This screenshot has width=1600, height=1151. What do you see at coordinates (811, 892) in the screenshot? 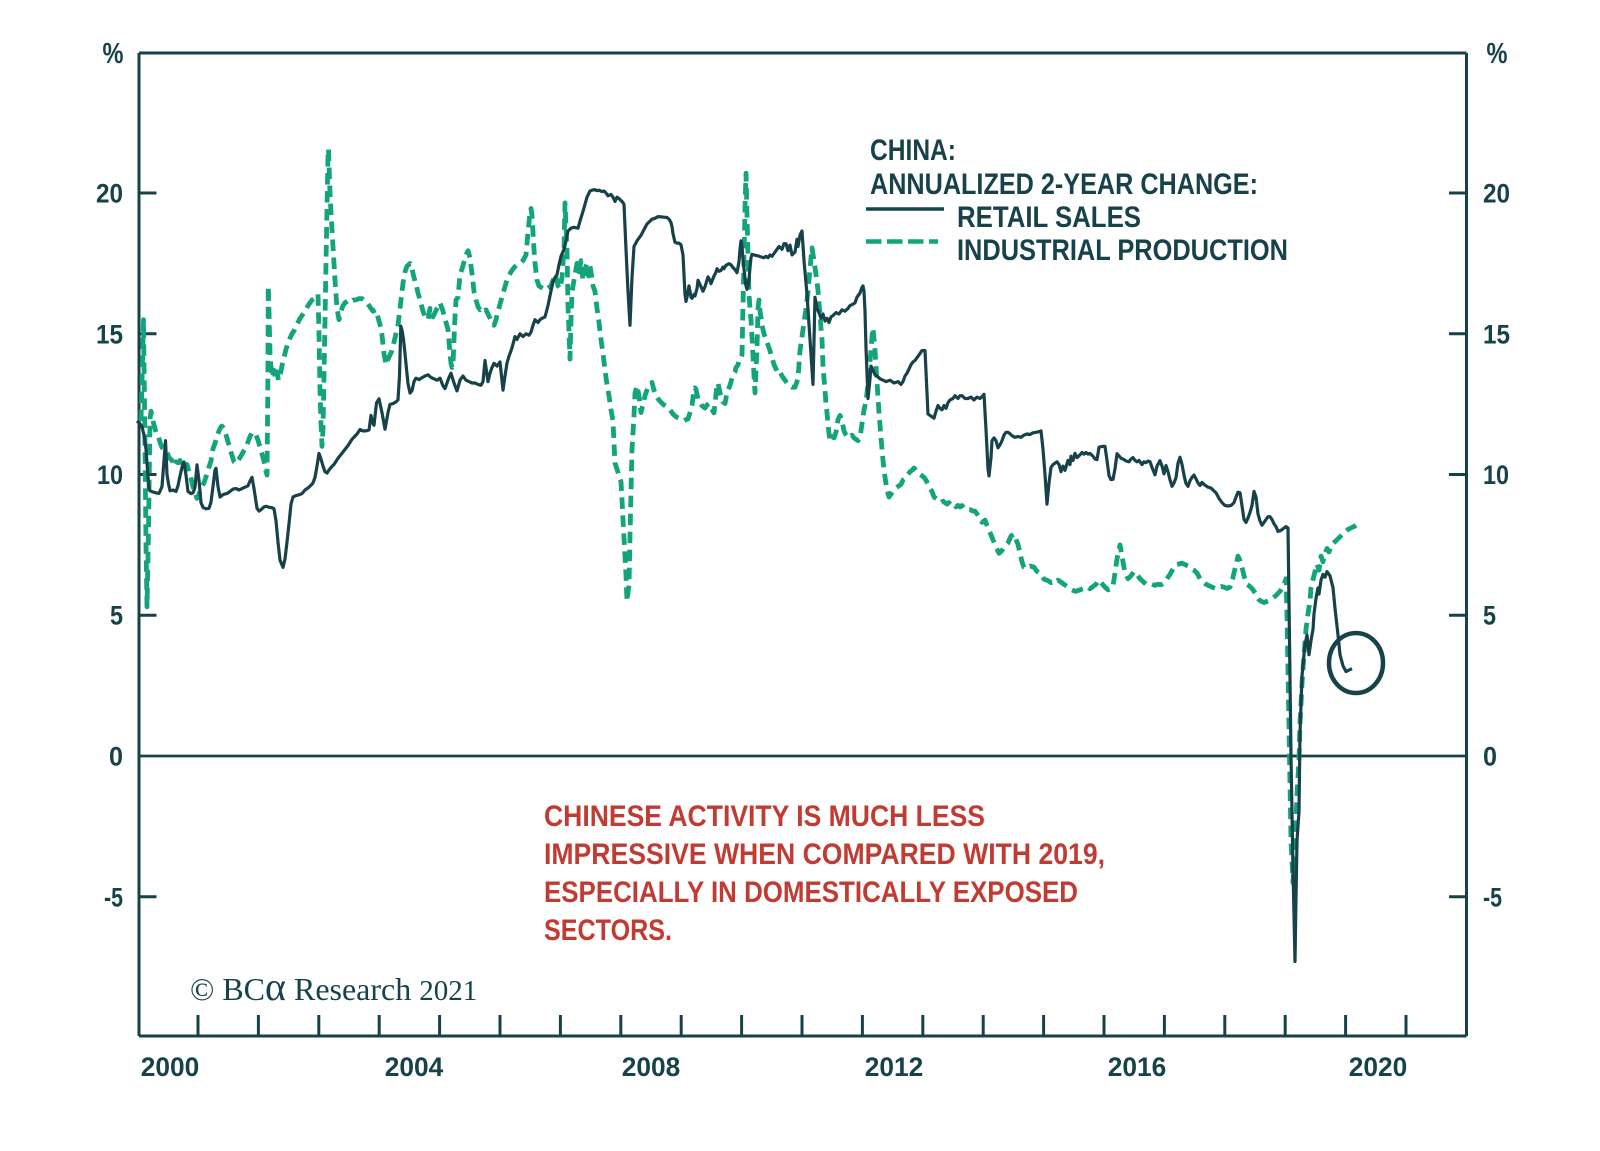
I see `svg-text:ESPECIALLY IN DOMESTICALLY EXP: ESPECIALLY IN DOMESTICALLY EXPOSED` at bounding box center [811, 892].